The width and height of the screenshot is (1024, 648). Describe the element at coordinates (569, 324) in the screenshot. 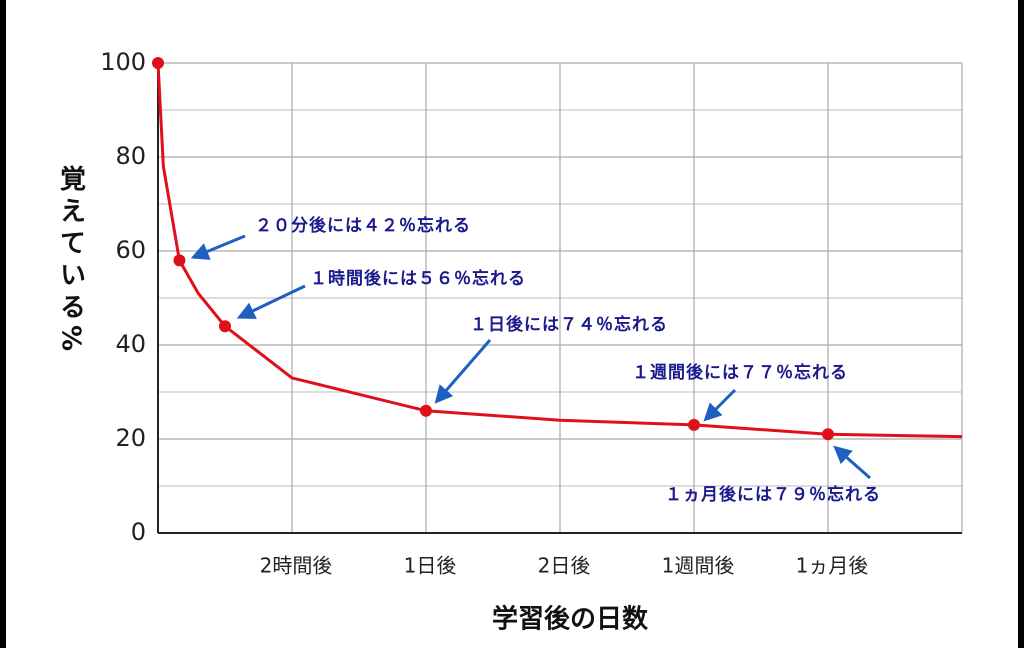

I see `annotation: １日後には７４％忘れる` at that location.